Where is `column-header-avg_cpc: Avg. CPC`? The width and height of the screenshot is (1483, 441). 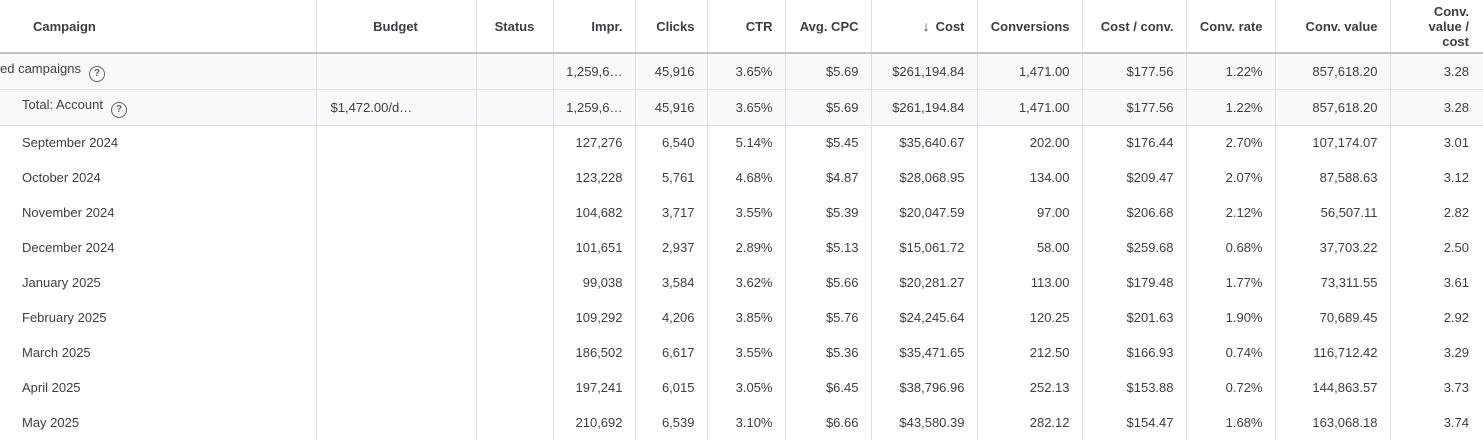
column-header-avg_cpc: Avg. CPC is located at coordinates (828, 27).